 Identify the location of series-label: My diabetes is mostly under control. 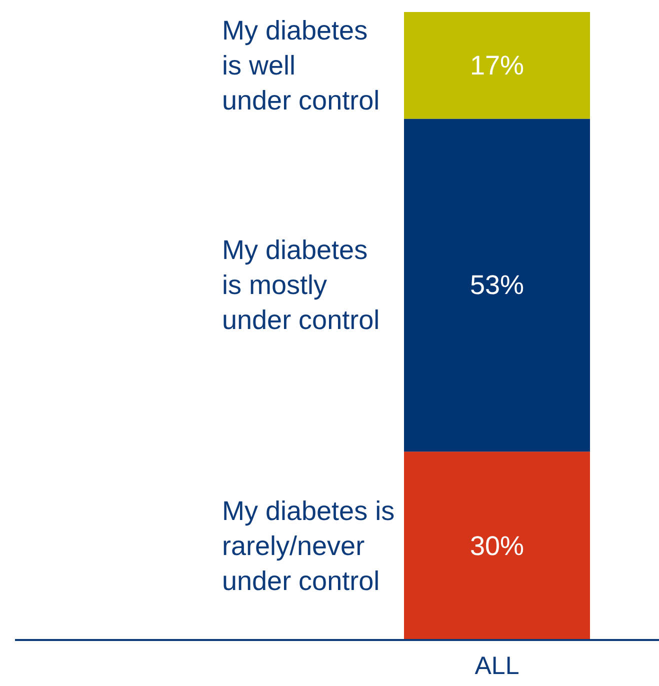
(301, 285).